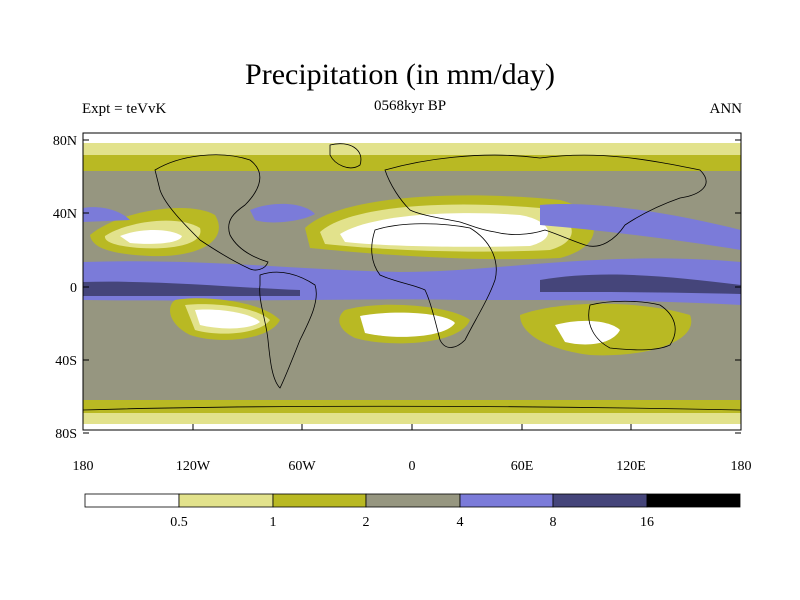 The image size is (800, 600). Describe the element at coordinates (65, 214) in the screenshot. I see `lat-tick-label: 40N` at that location.